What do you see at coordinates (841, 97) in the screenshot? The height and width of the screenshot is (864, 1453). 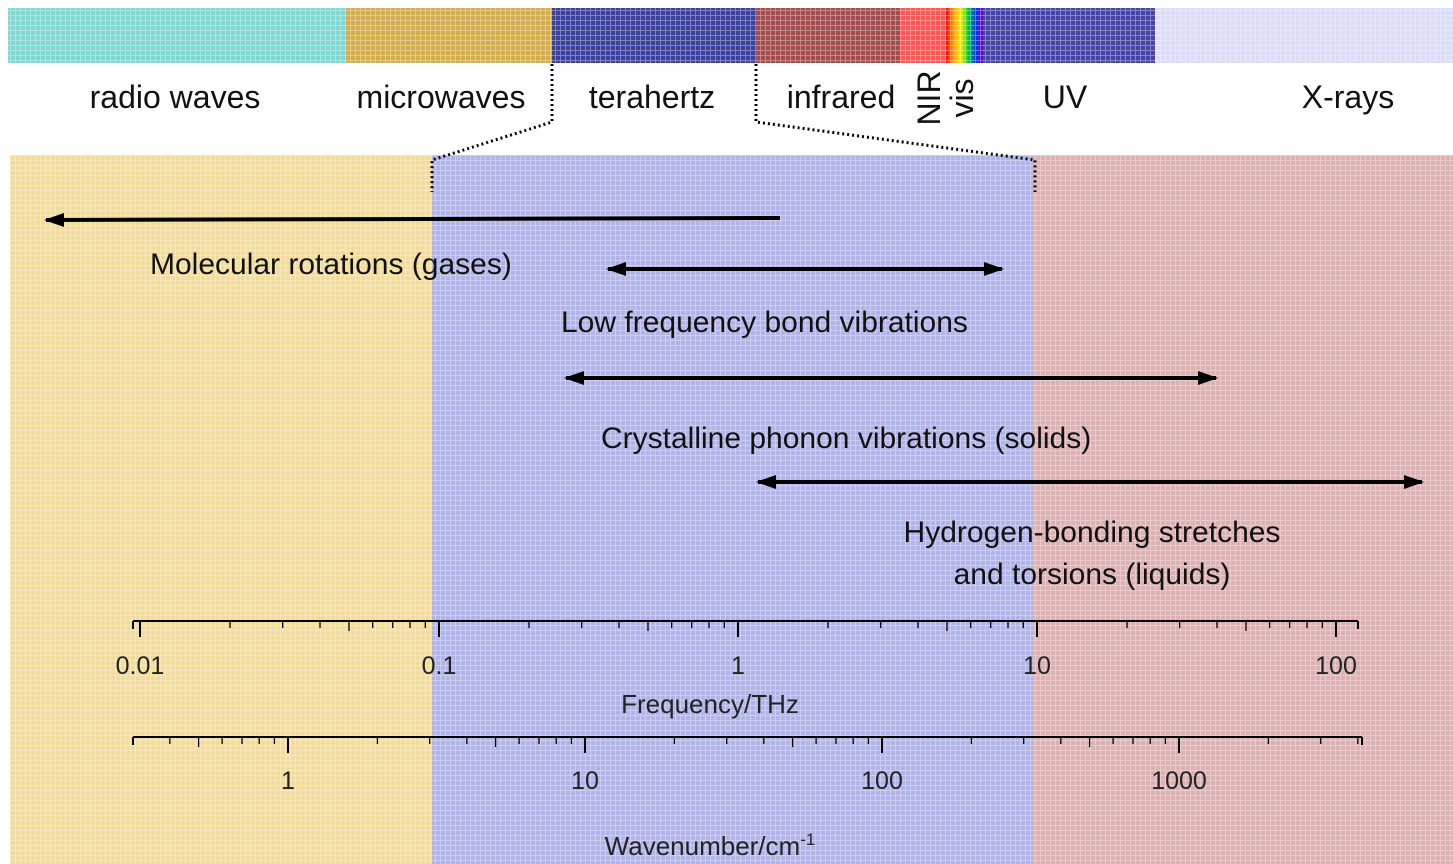 I see `band-label: infrared` at bounding box center [841, 97].